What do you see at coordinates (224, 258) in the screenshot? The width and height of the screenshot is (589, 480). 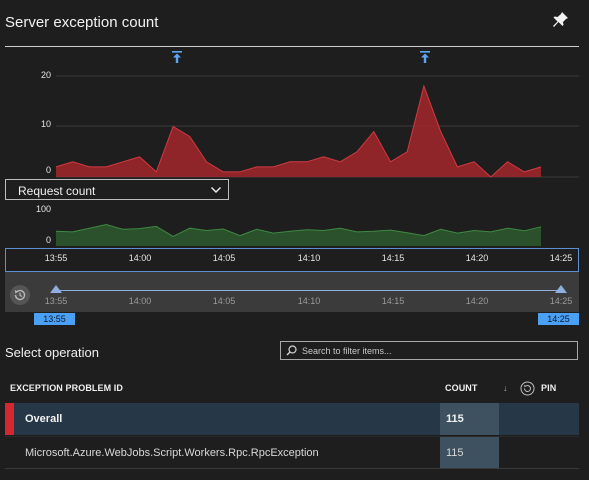 I see `time-tick-label: 14:05` at bounding box center [224, 258].